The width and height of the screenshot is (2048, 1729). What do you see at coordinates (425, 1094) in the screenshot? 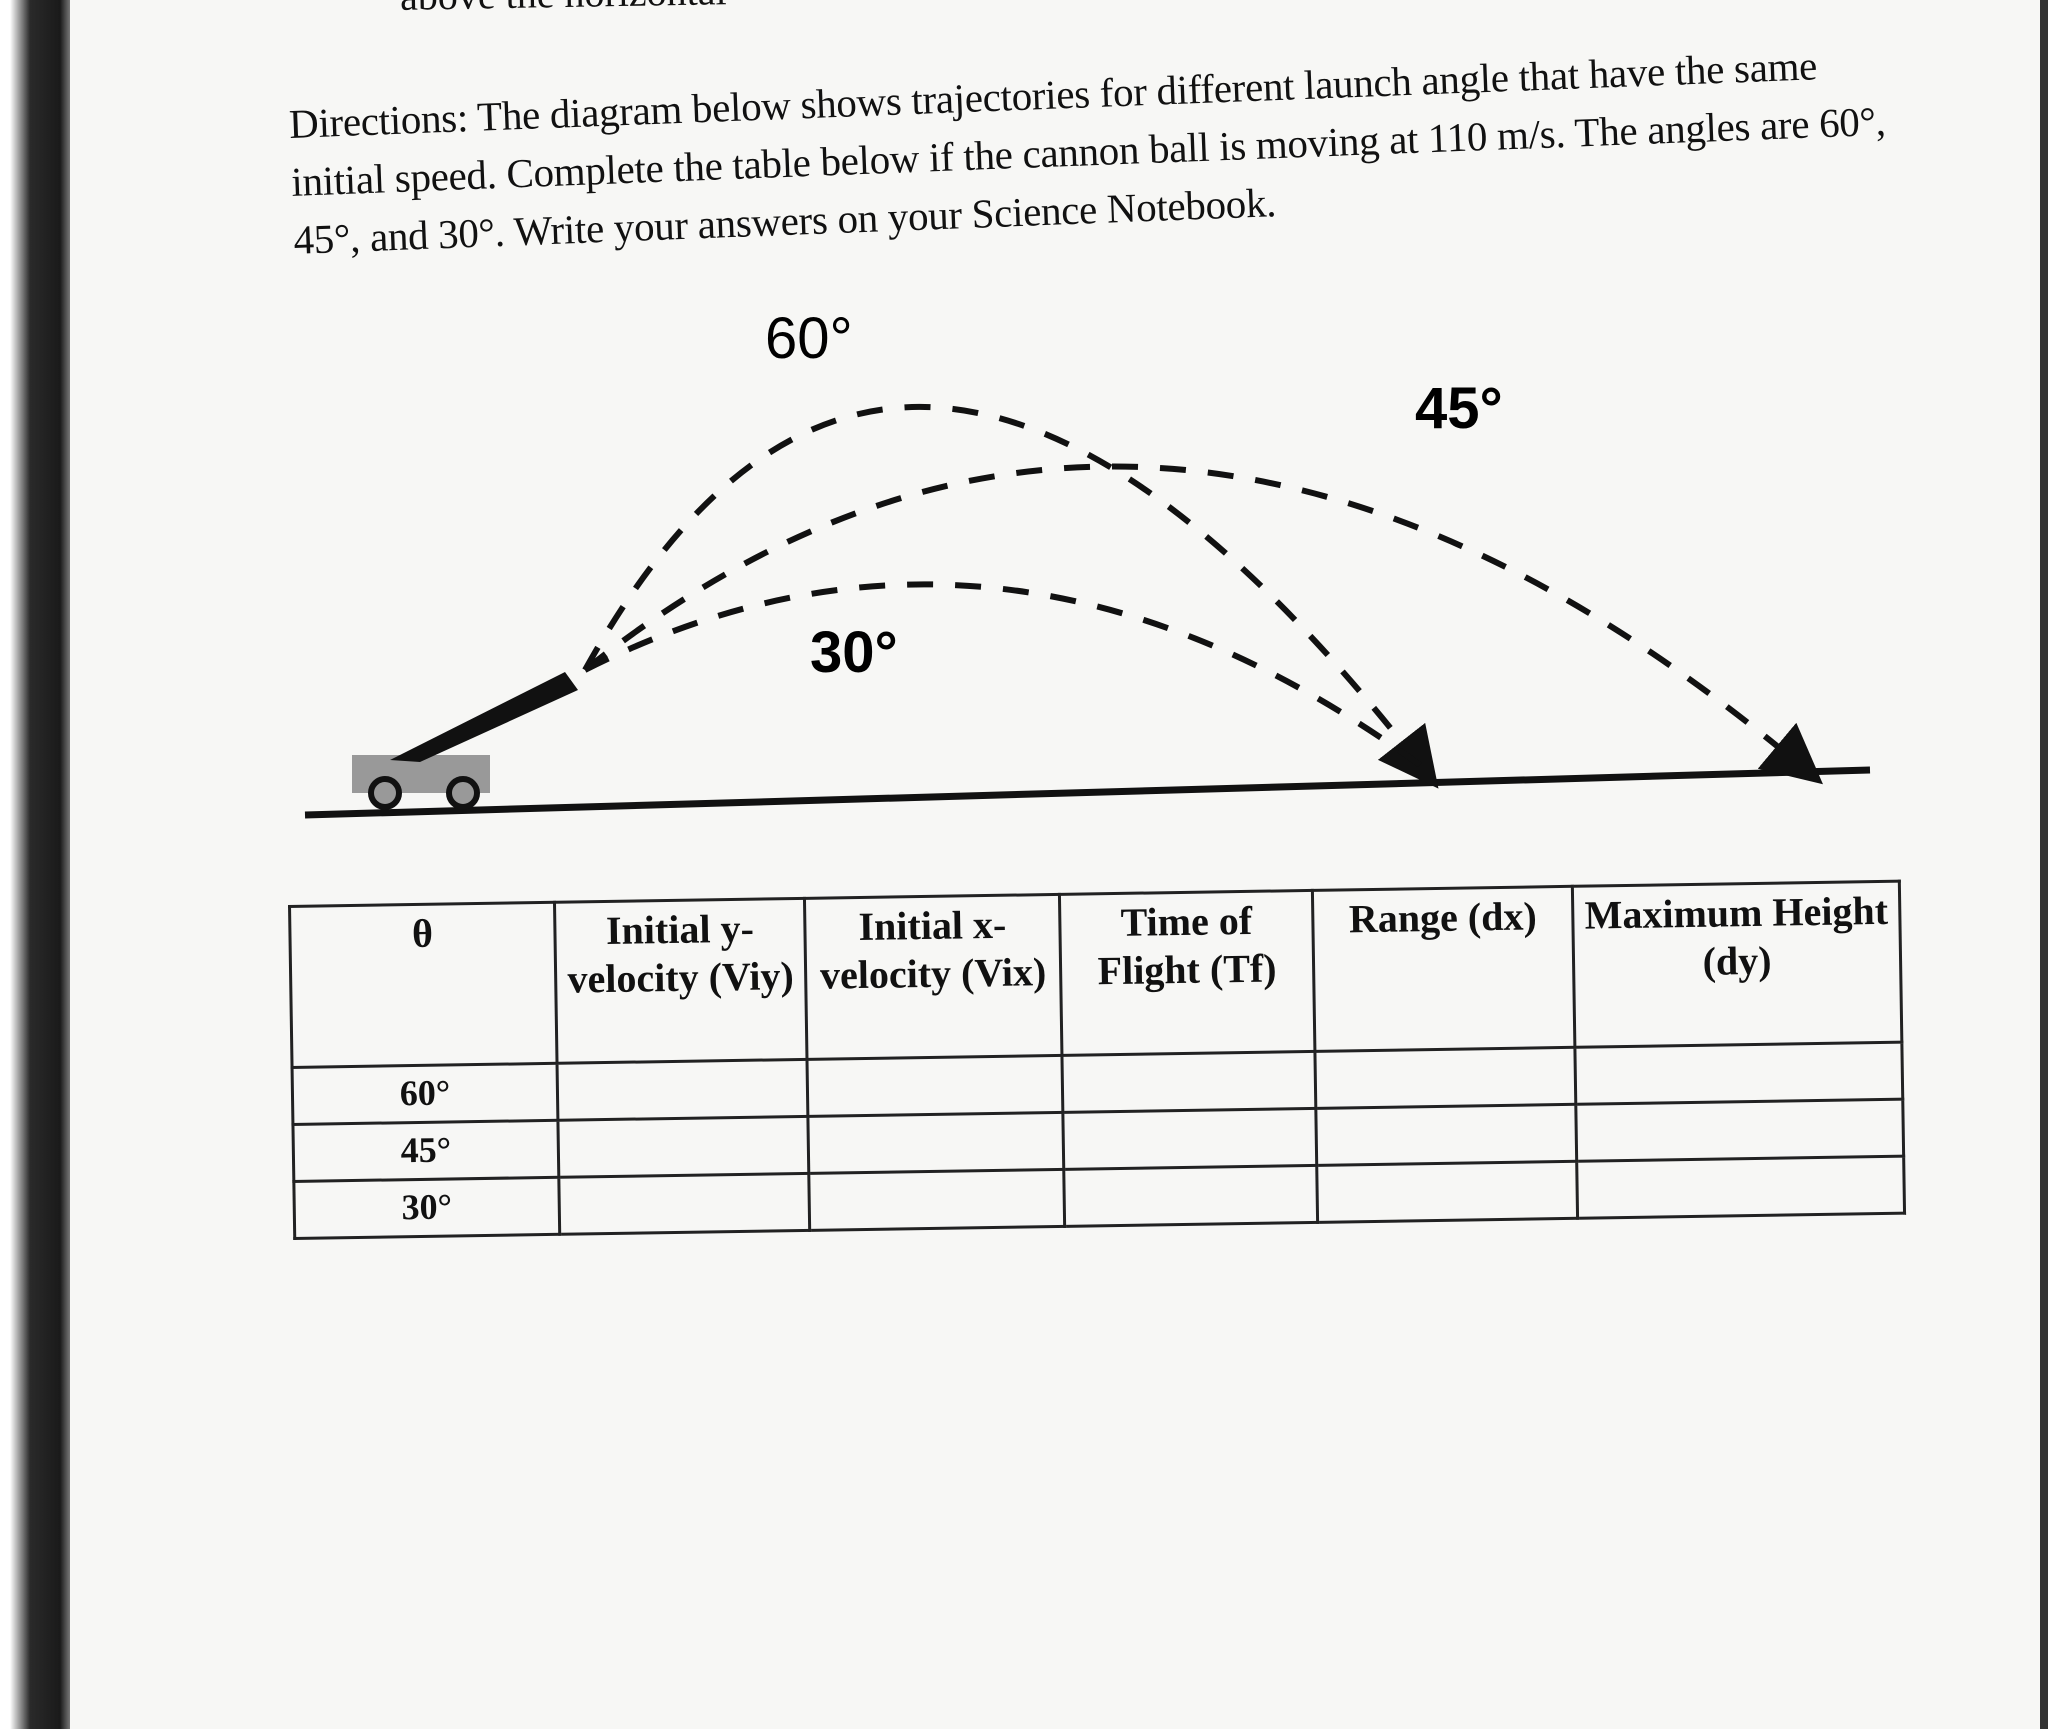
I see `angle-cell: 60°` at bounding box center [425, 1094].